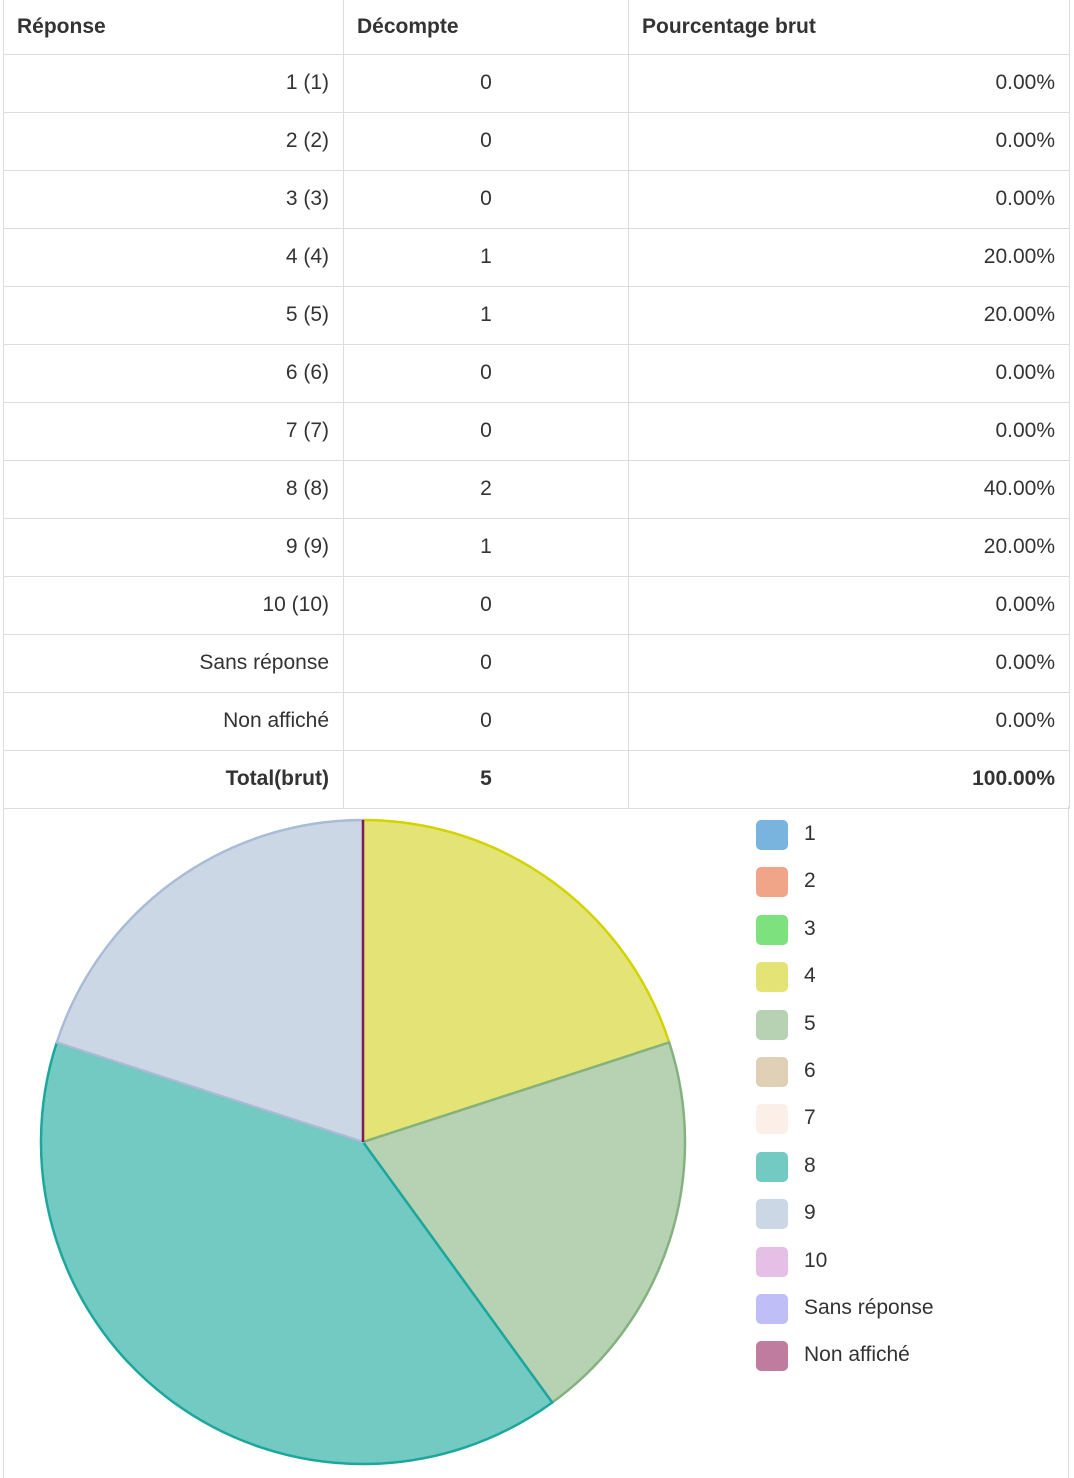  I want to click on row-answer: 5 (5), so click(173, 315).